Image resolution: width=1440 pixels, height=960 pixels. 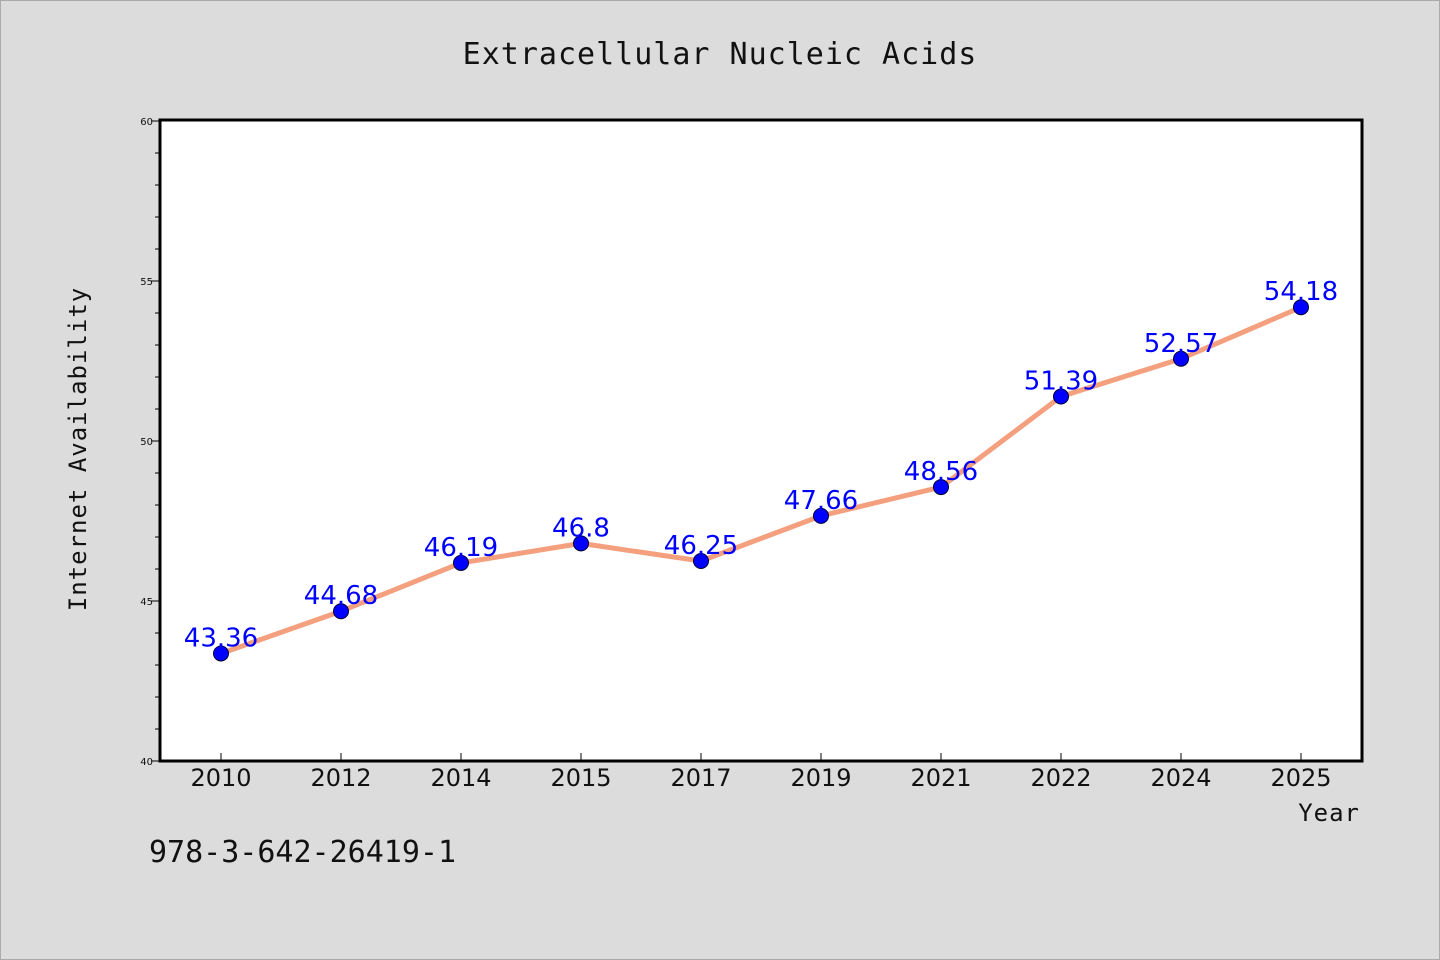 What do you see at coordinates (940, 778) in the screenshot?
I see `x-tick-label: 2021` at bounding box center [940, 778].